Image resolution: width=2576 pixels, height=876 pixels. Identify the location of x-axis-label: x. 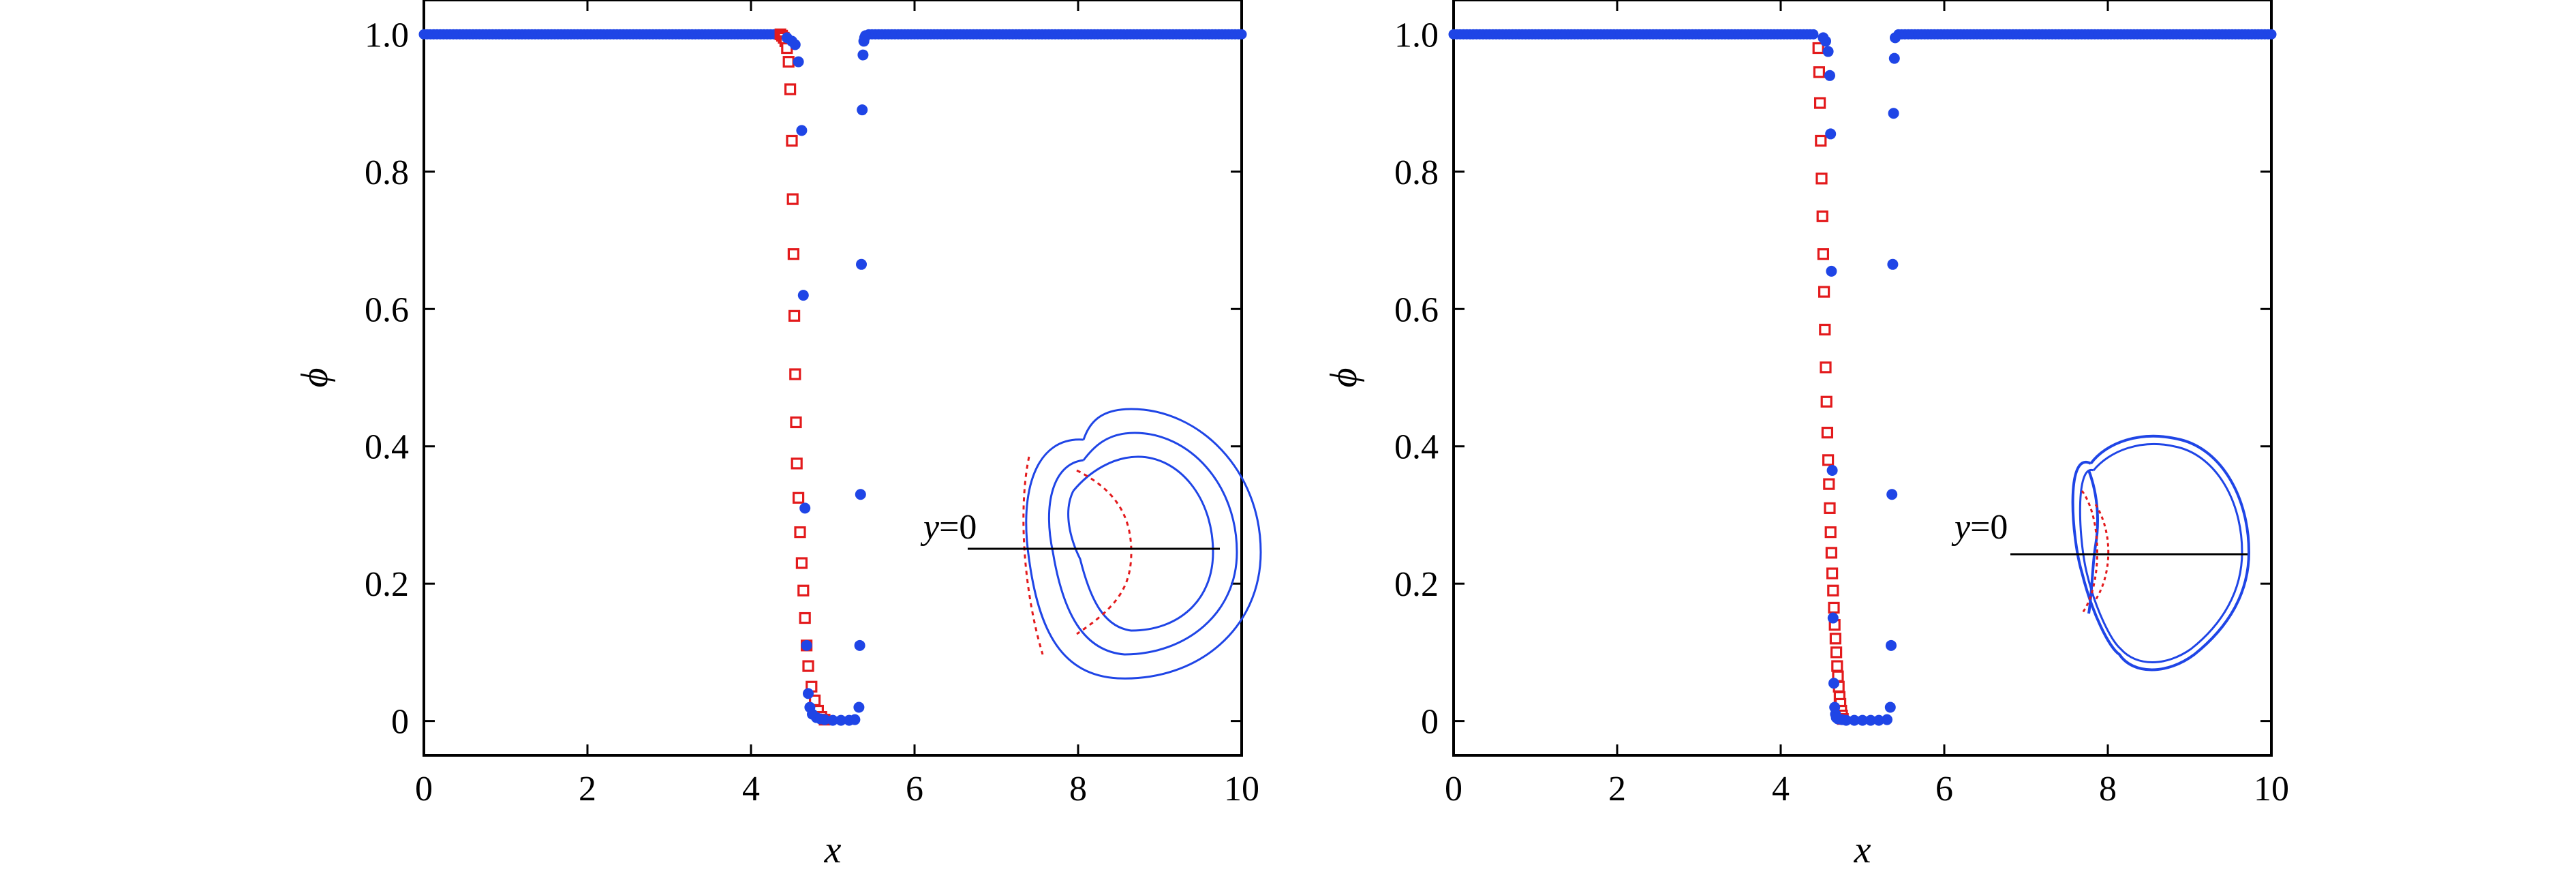
(833, 850).